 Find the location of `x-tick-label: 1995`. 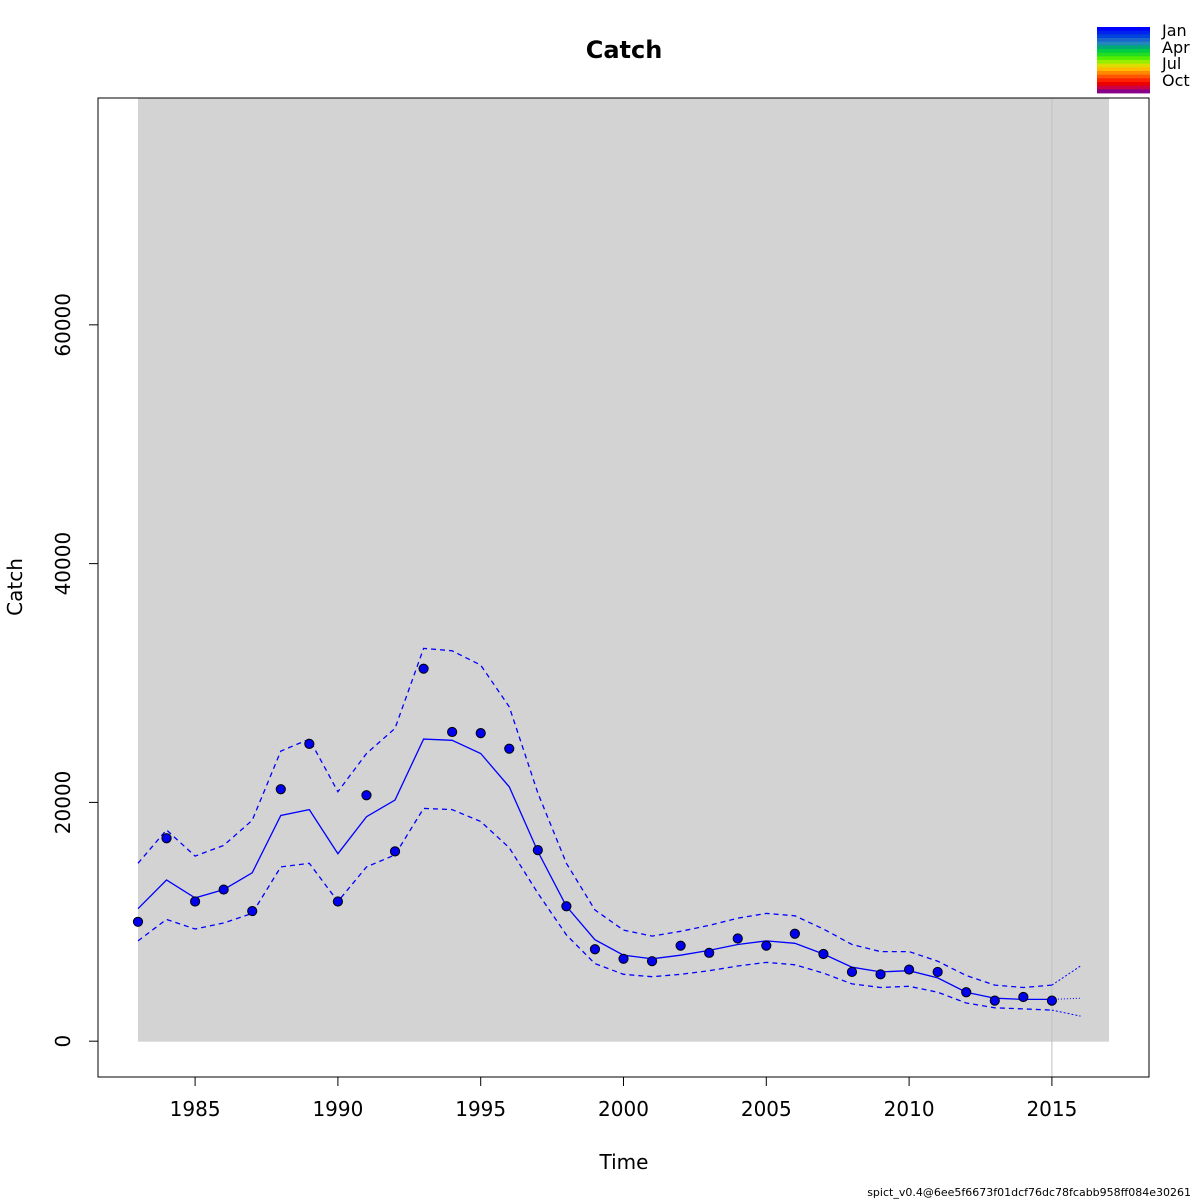

x-tick-label: 1995 is located at coordinates (480, 1109).